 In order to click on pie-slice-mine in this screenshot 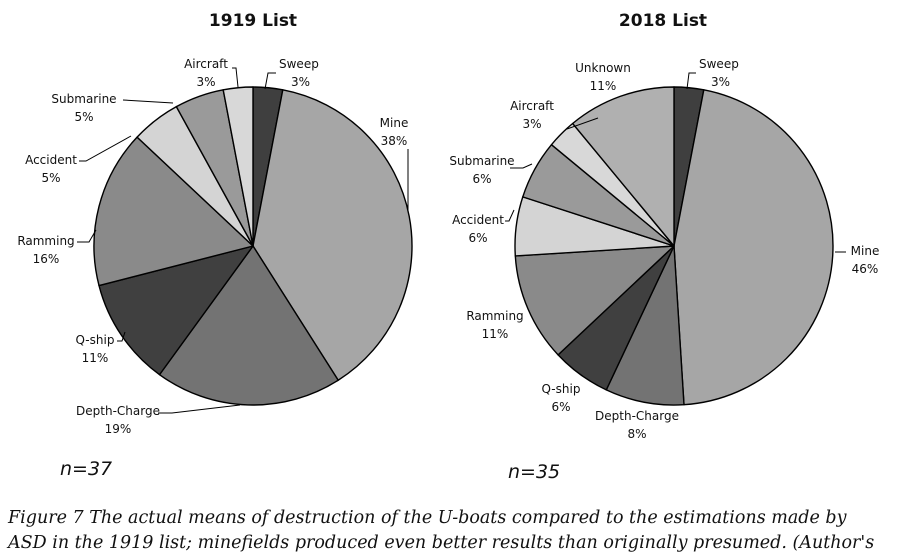, I will do `click(753, 247)`.